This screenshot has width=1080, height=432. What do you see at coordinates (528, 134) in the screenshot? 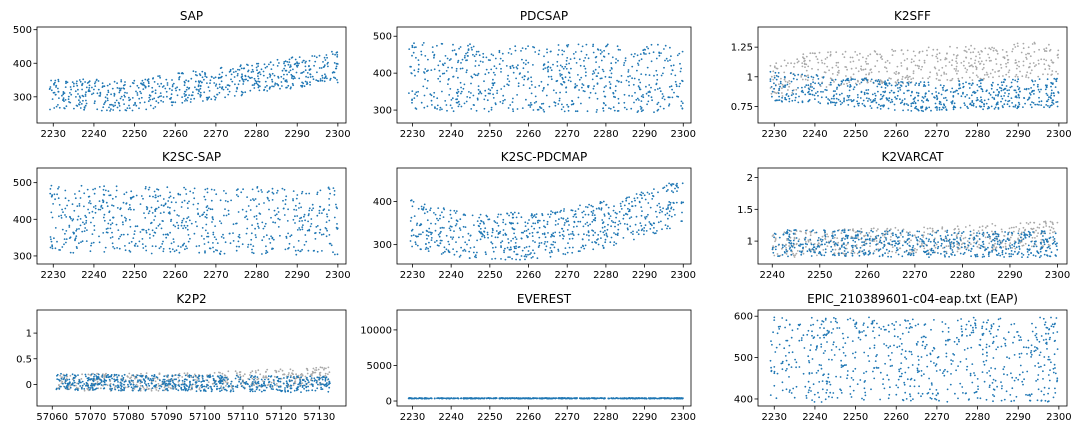
I see `x-tick-label: 2260` at bounding box center [528, 134].